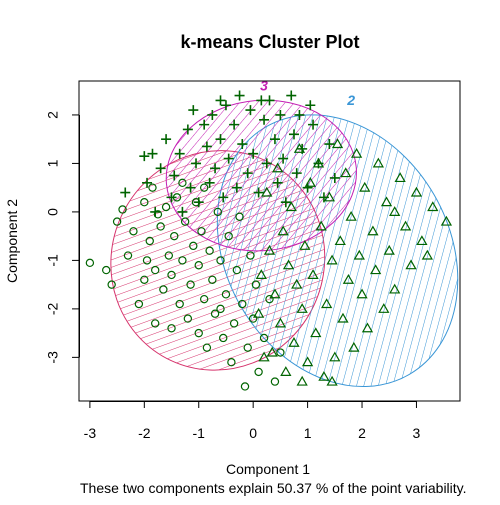  What do you see at coordinates (53, 163) in the screenshot?
I see `y-tick-label: 1` at bounding box center [53, 163].